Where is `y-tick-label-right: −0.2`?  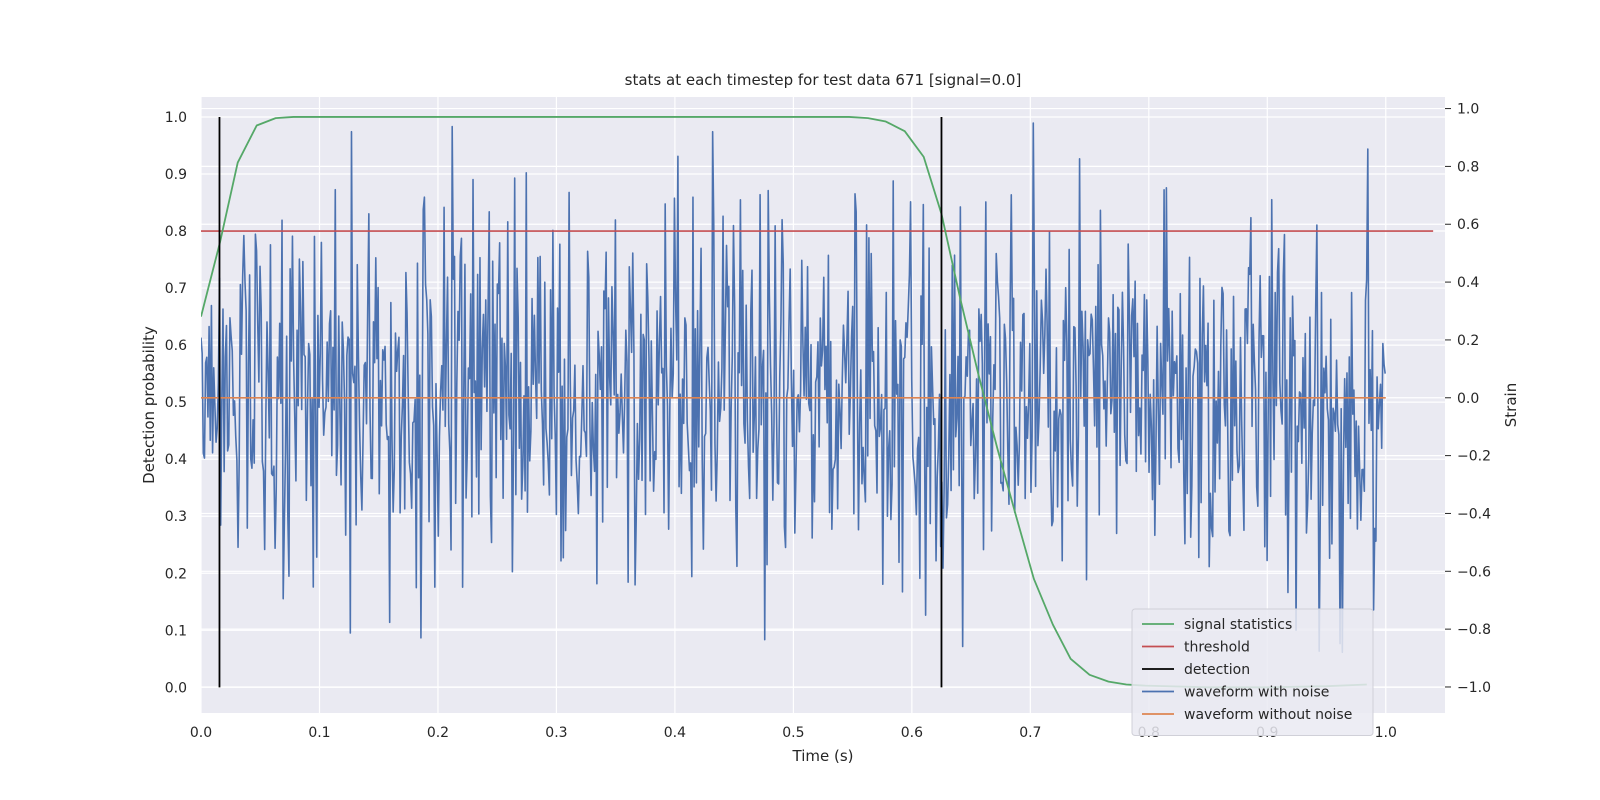 y-tick-label-right: −0.2 is located at coordinates (1474, 457).